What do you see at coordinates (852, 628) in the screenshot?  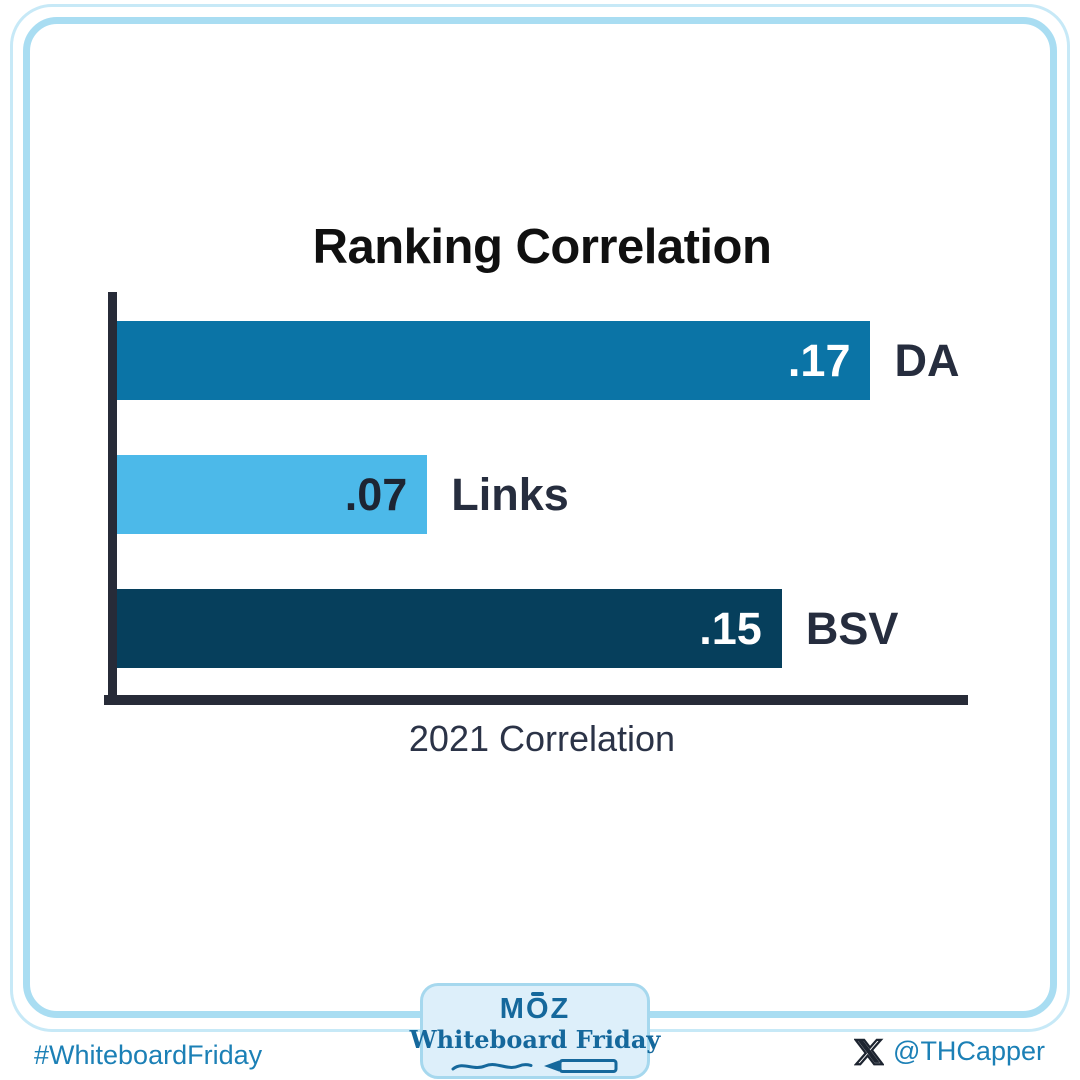 I see `bar-category-label: BSV` at bounding box center [852, 628].